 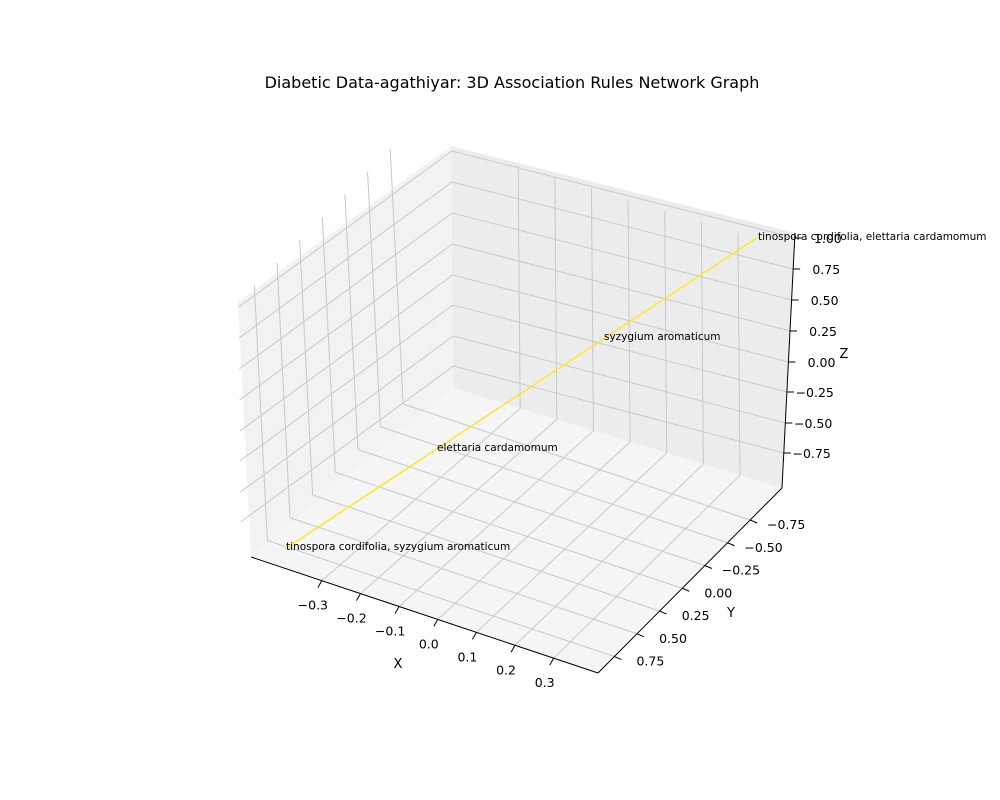 What do you see at coordinates (650, 661) in the screenshot?
I see `y-tick-label: 0.75` at bounding box center [650, 661].